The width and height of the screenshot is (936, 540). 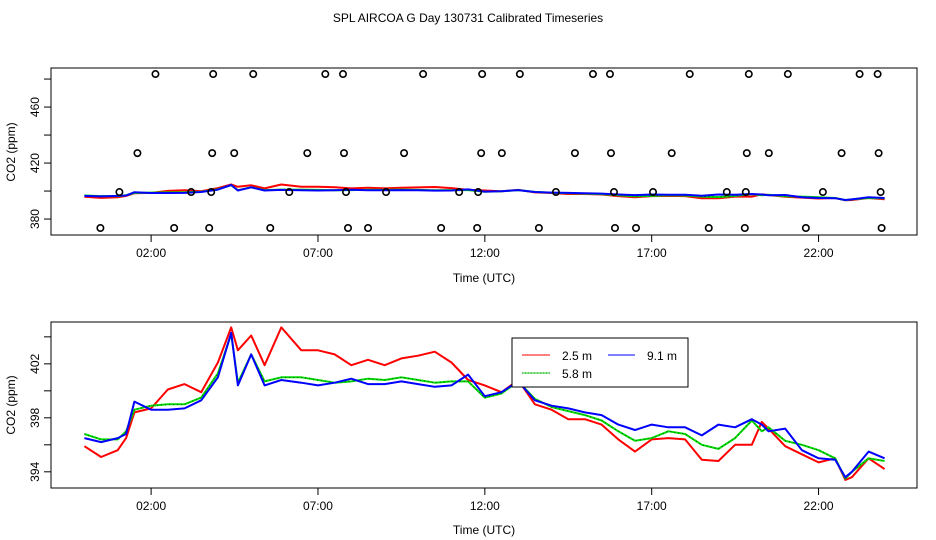 What do you see at coordinates (35, 219) in the screenshot?
I see `y-tick-label: 380` at bounding box center [35, 219].